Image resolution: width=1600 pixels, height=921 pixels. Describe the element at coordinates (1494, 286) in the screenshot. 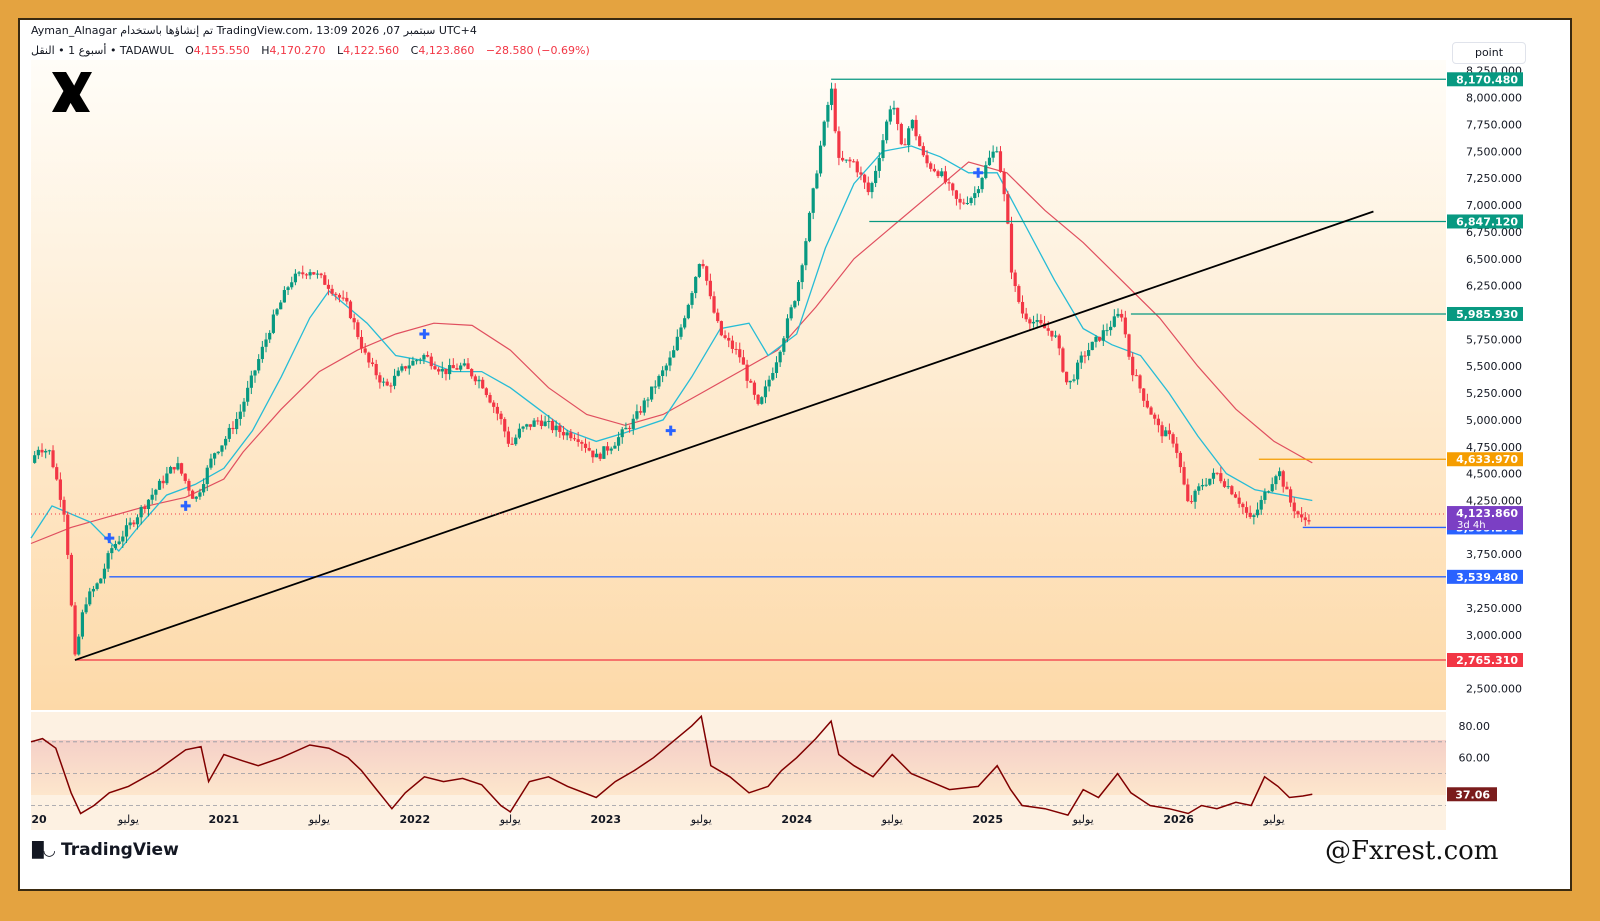

I see `price-tick-label: 6,250.000` at that location.